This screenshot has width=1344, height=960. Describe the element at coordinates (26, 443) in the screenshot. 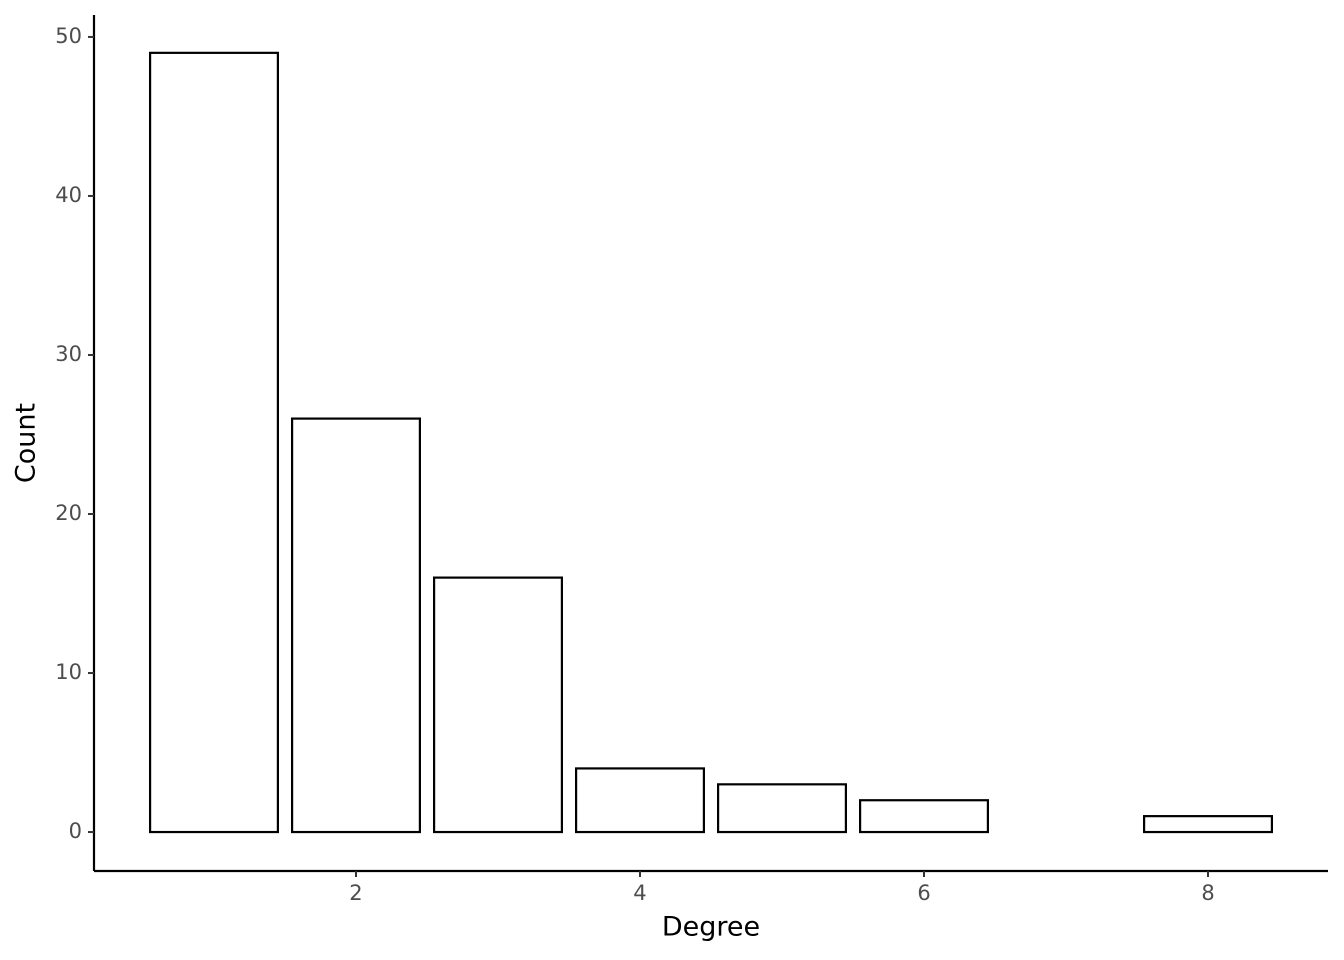

I see `y-axis-title: Count` at that location.